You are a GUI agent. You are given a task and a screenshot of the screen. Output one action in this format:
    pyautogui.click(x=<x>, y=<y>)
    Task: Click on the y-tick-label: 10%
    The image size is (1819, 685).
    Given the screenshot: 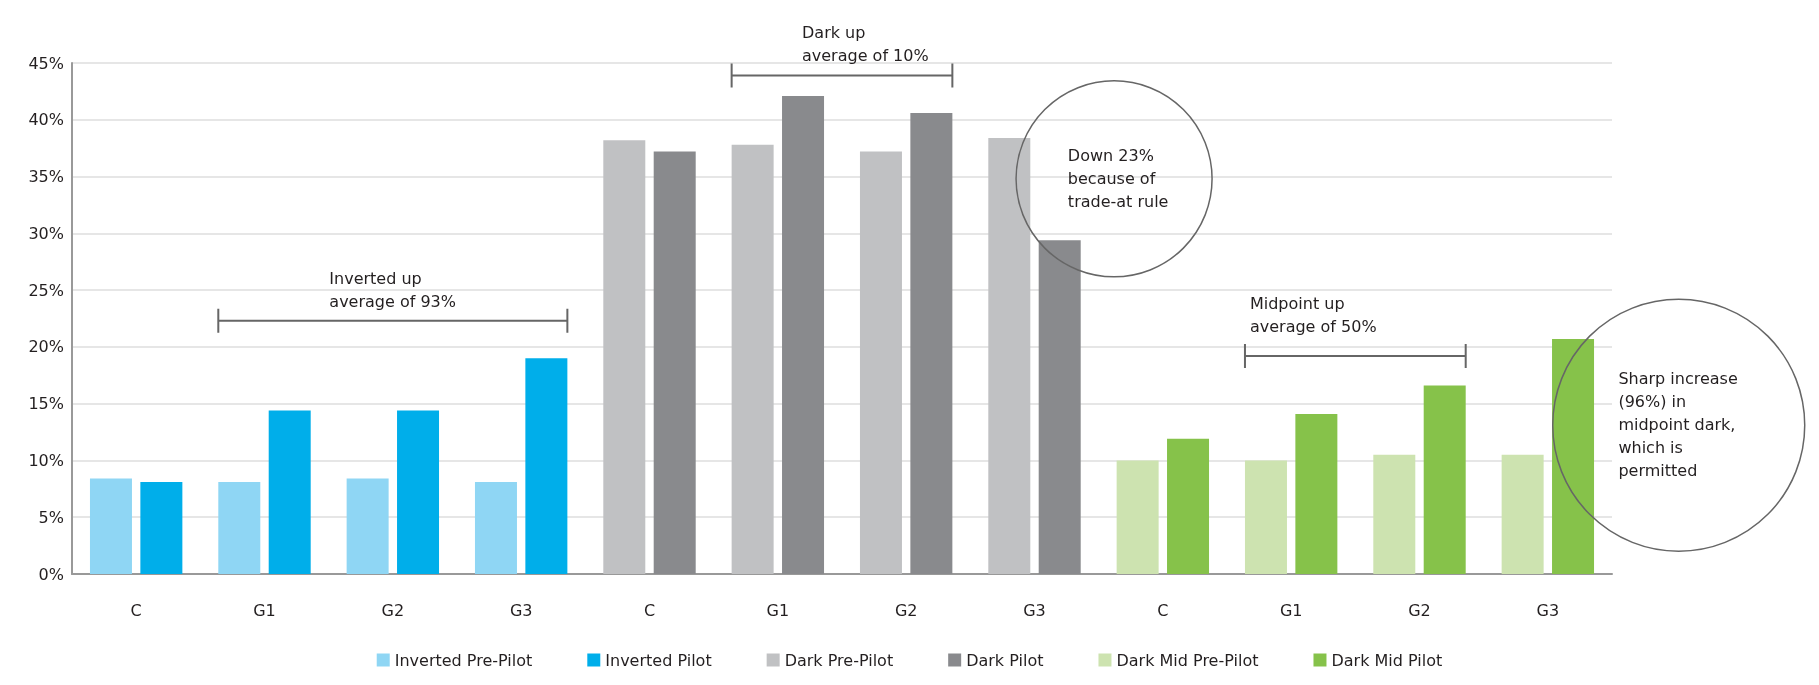 What is the action you would take?
    pyautogui.click(x=46, y=460)
    